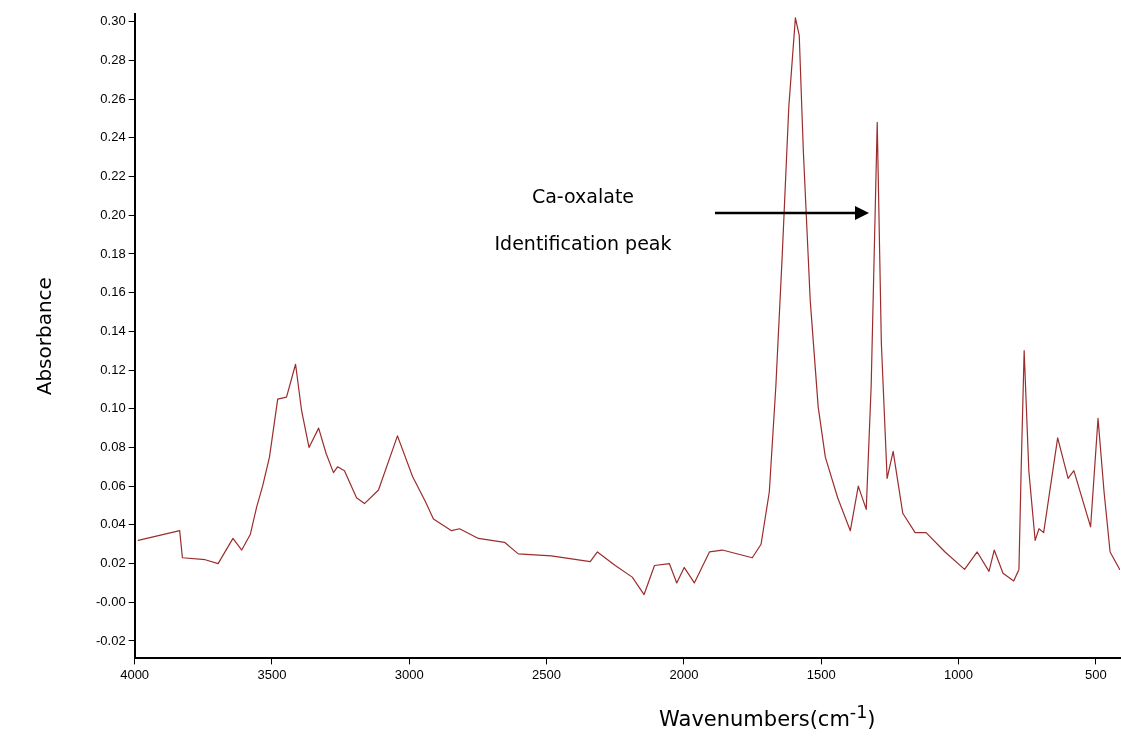 This screenshot has height=736, width=1121. I want to click on y-tick-label: 0.26, so click(113, 98).